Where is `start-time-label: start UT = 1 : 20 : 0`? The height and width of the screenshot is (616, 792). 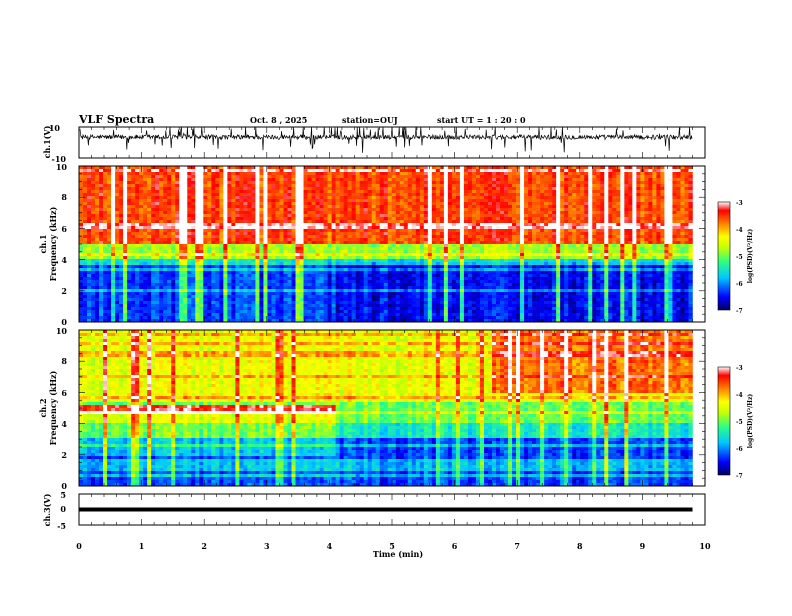
start-time-label: start UT = 1 : 20 : 0 is located at coordinates (481, 120).